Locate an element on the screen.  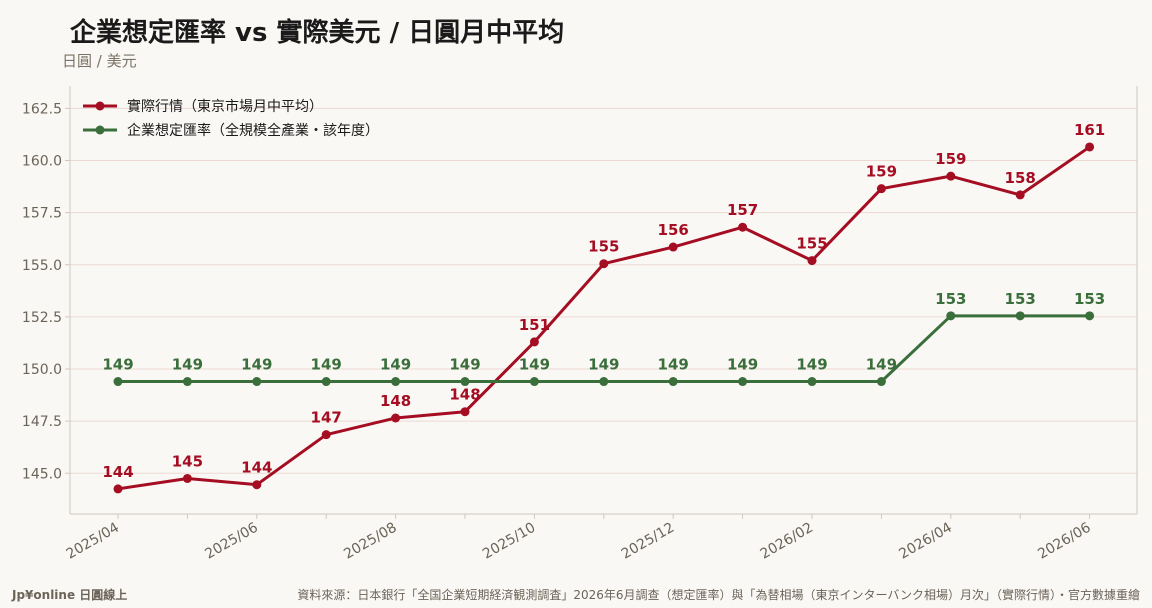
actual-rate-label: 157 is located at coordinates (742, 210).